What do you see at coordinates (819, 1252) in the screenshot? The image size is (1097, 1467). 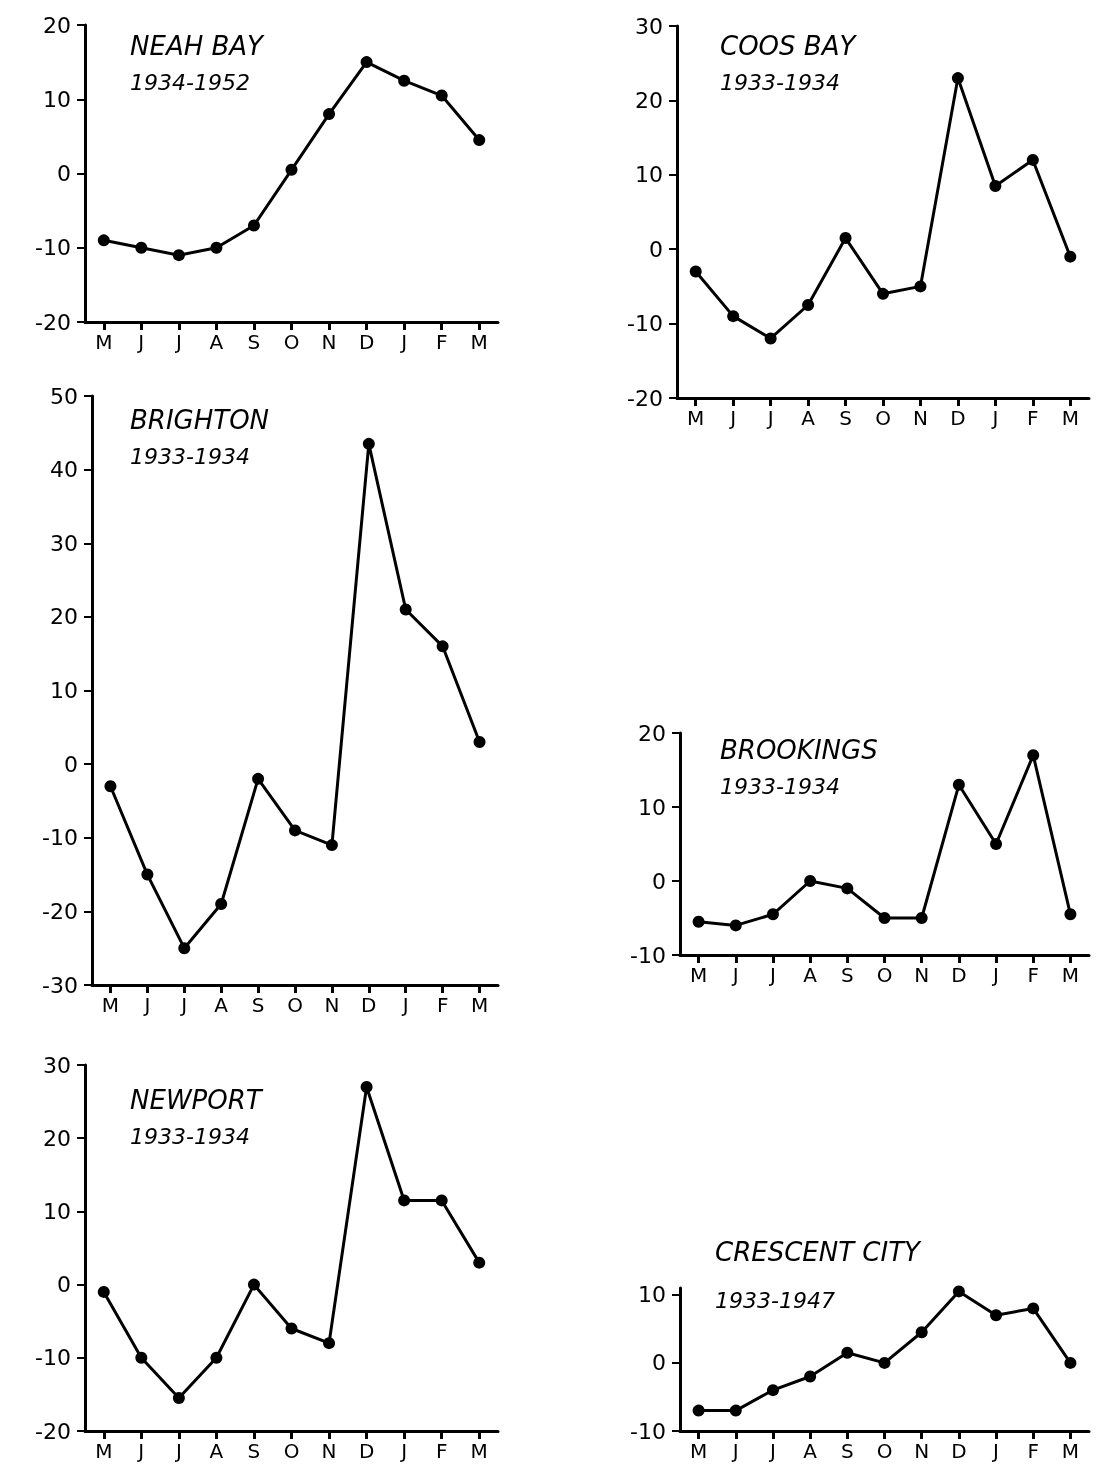 I see `chart-title: CRESCENT CITY` at bounding box center [819, 1252].